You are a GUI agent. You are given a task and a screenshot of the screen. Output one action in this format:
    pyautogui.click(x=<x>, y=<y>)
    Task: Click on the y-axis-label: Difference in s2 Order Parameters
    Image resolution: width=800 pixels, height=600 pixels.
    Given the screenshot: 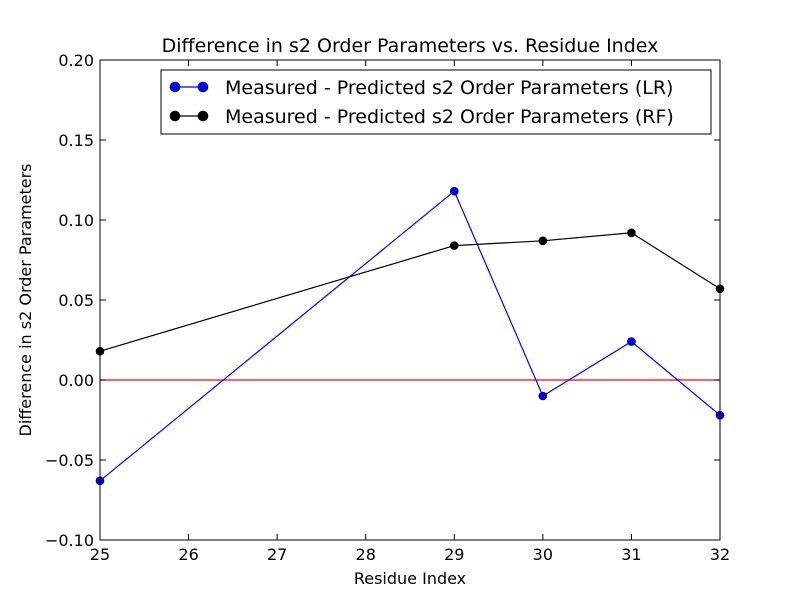 What is the action you would take?
    pyautogui.click(x=25, y=300)
    